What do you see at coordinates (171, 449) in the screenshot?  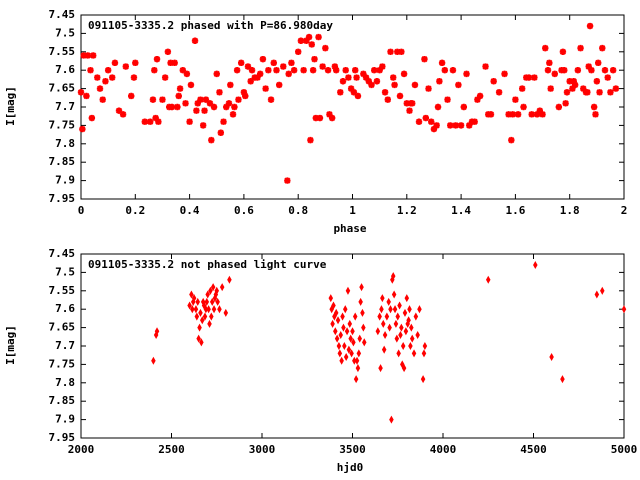 I see `x-tick-label: 2500` at bounding box center [171, 449].